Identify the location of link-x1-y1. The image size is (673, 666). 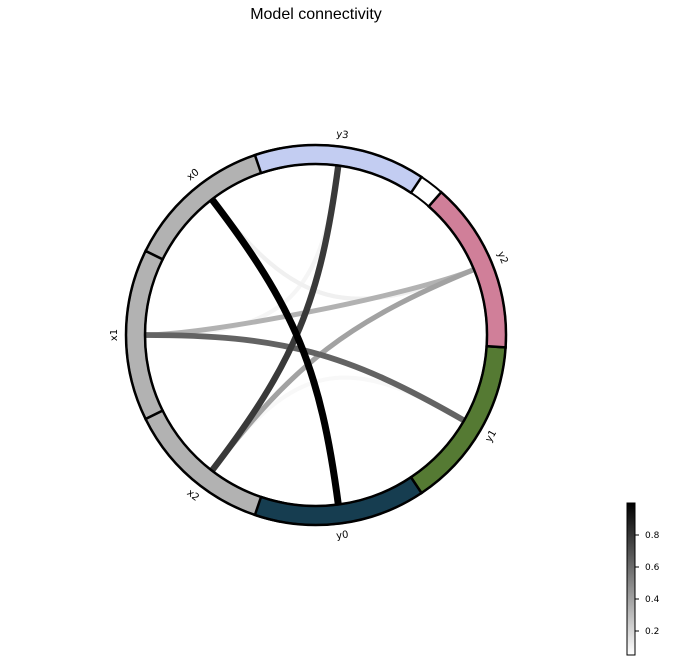
(304, 378).